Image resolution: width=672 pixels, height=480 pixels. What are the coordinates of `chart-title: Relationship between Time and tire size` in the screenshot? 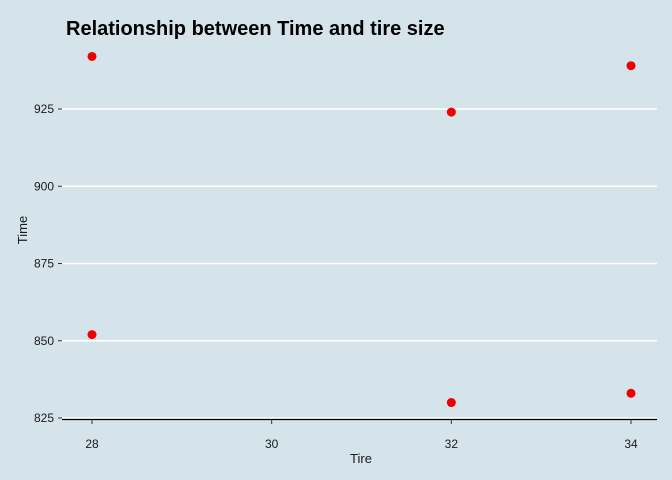 It's located at (255, 29).